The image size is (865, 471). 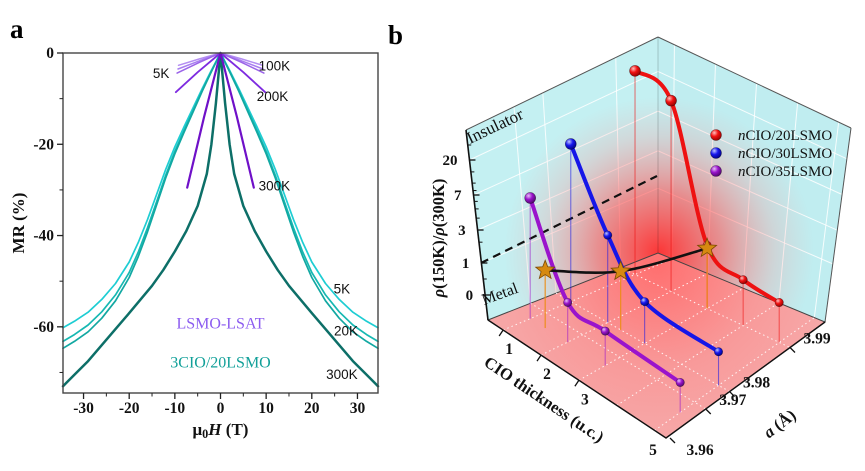 What do you see at coordinates (569, 219) in the screenshot?
I see `mit-dashed-line` at bounding box center [569, 219].